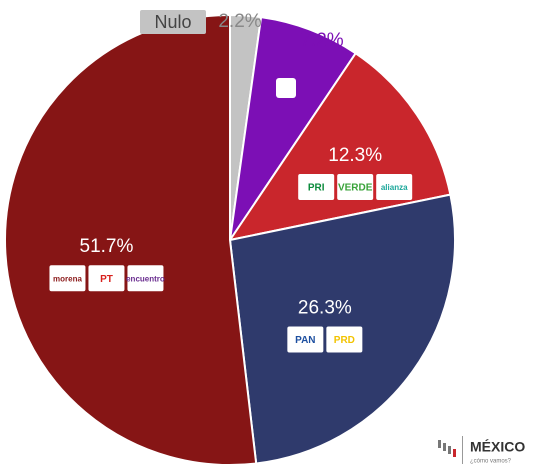  I want to click on logo-text: PRD, so click(344, 340).